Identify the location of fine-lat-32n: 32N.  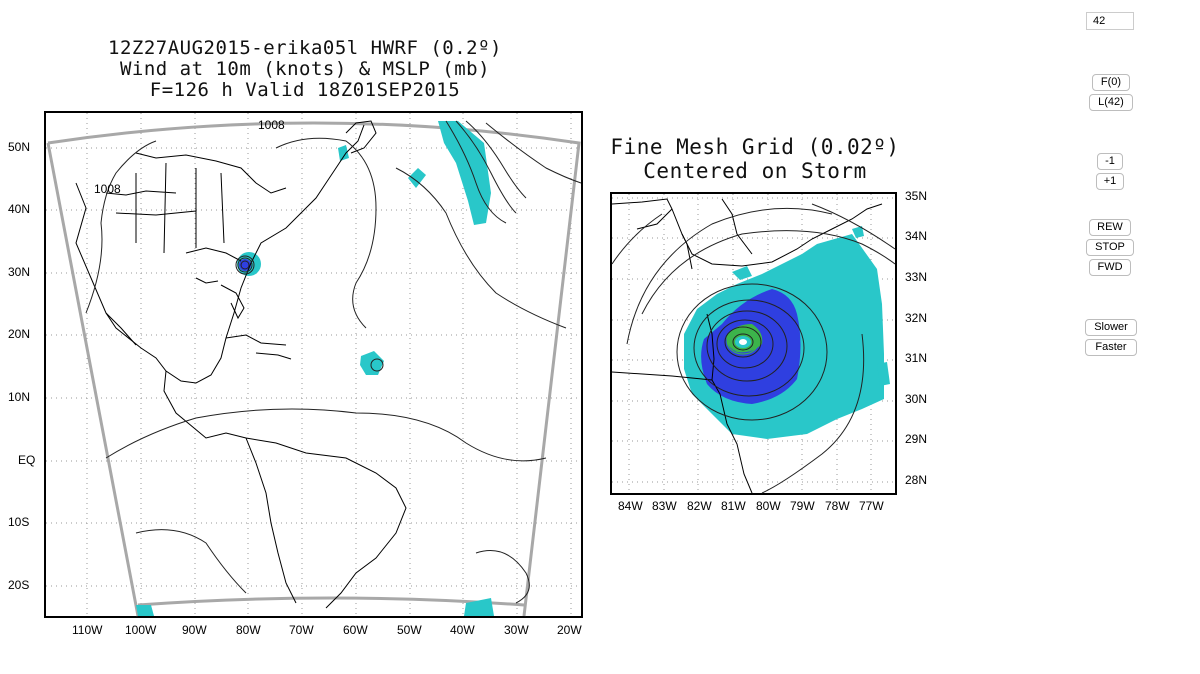
(916, 318).